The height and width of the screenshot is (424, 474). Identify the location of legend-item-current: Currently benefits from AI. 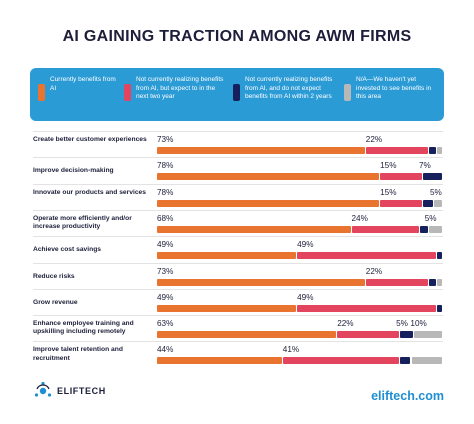
(78, 88).